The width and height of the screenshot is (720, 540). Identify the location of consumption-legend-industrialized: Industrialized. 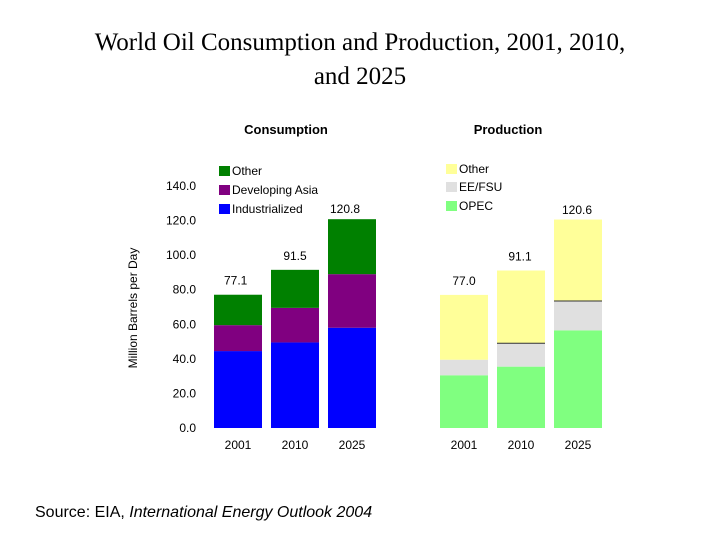
(267, 209).